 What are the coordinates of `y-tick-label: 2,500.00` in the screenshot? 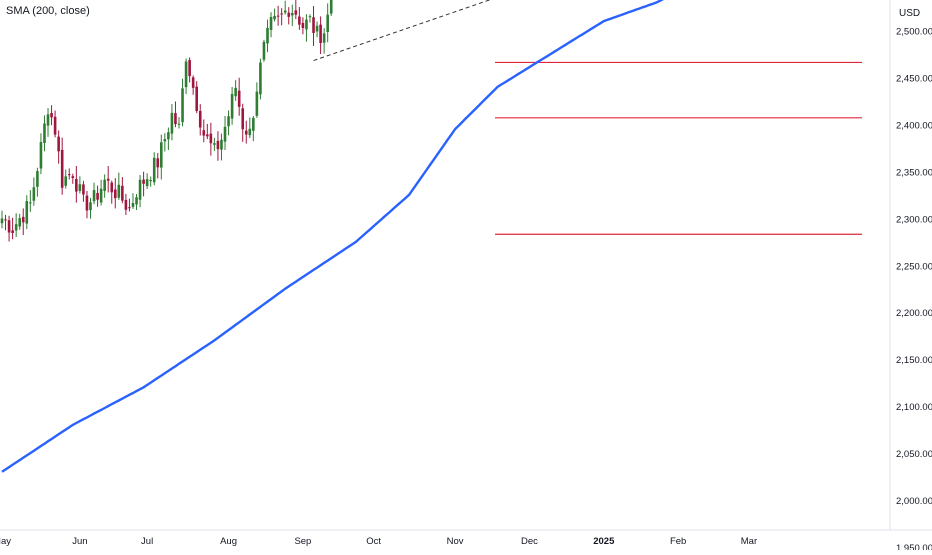 It's located at (914, 32).